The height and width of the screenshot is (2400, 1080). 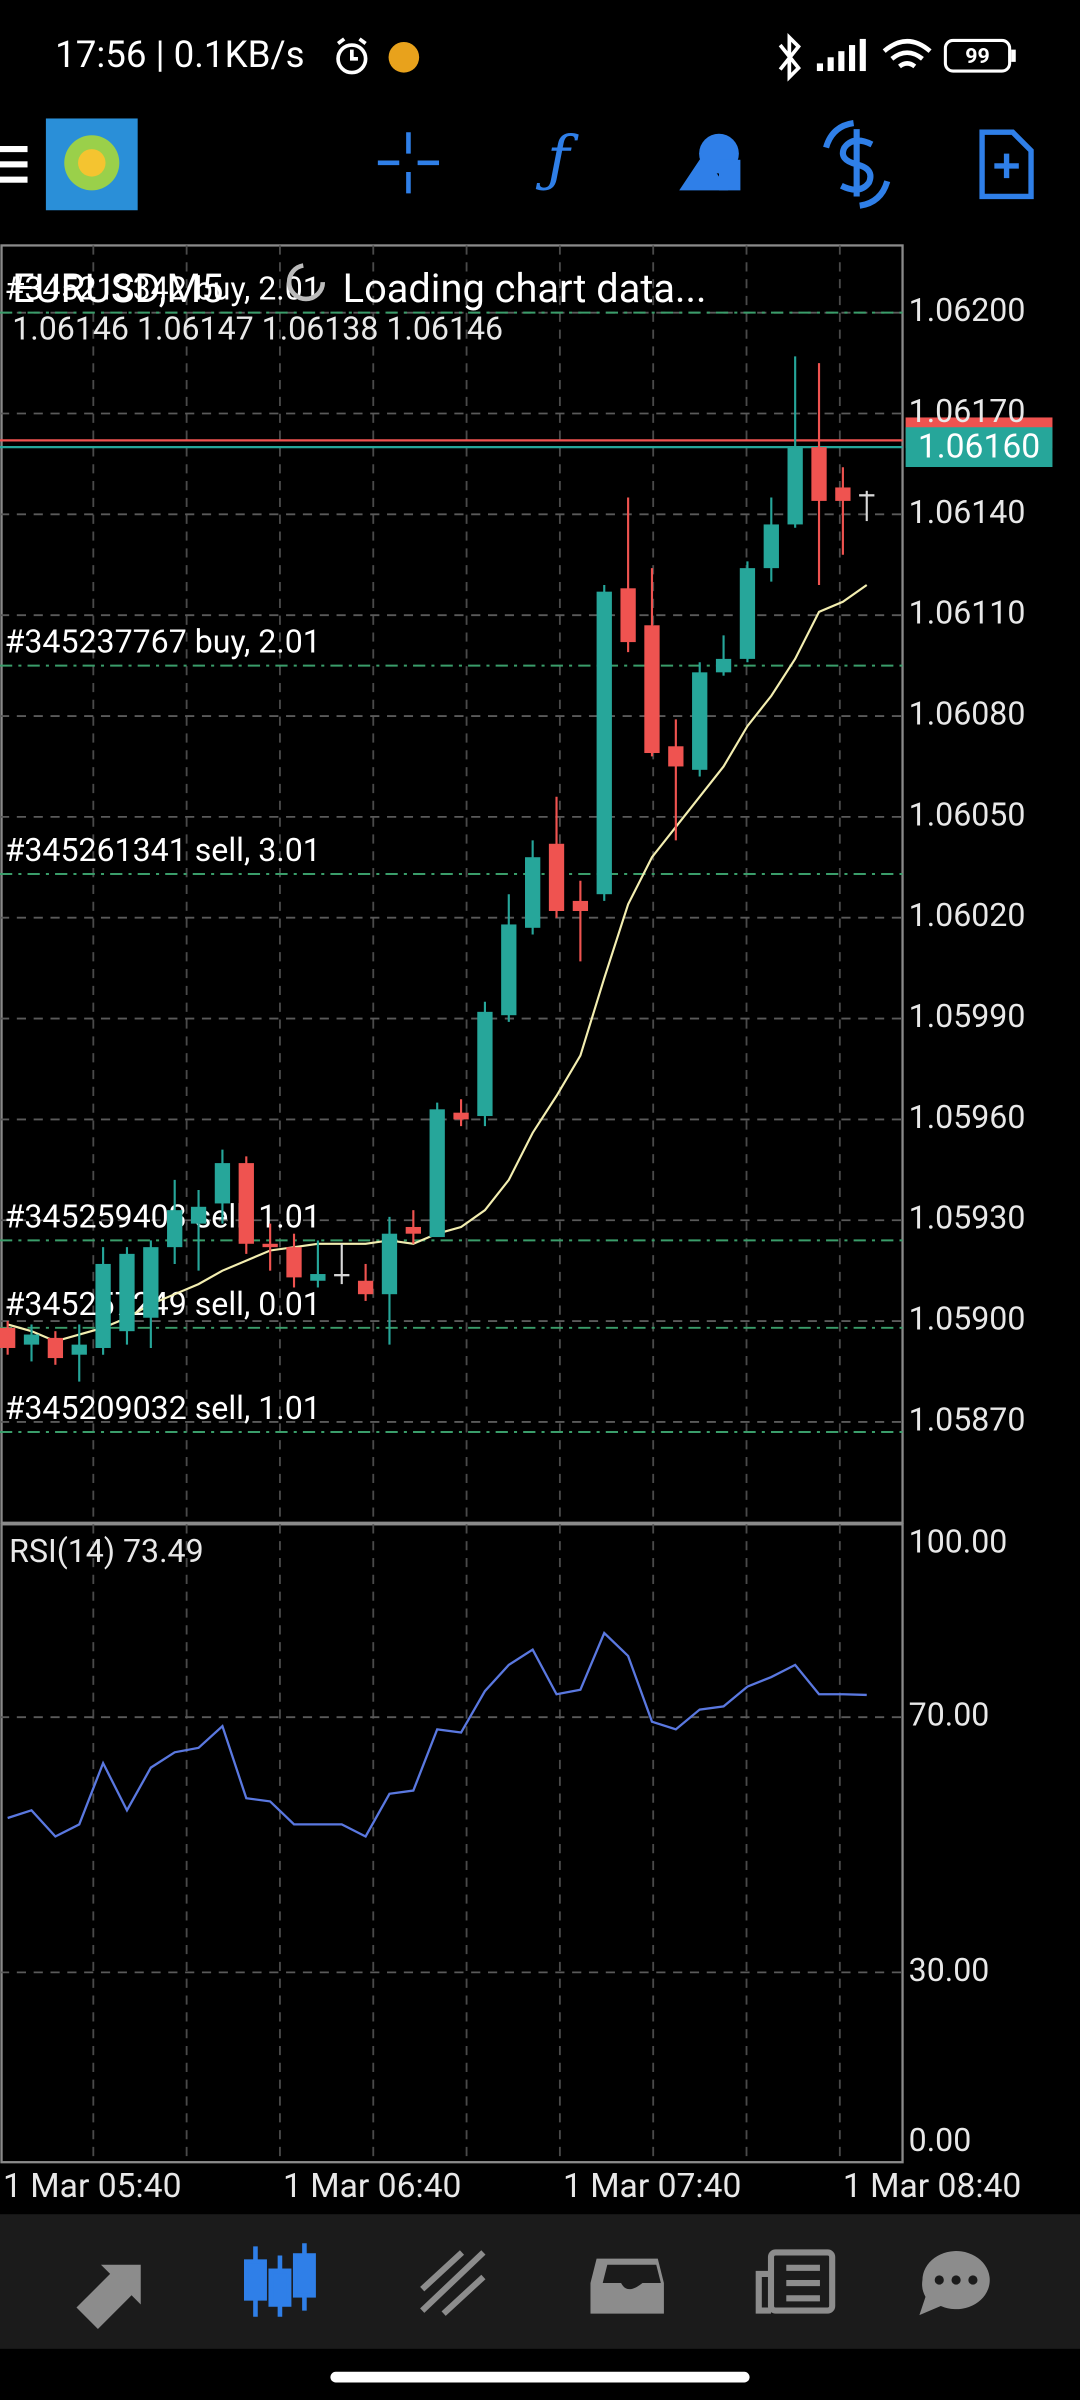 I want to click on menu-button, so click(x=14, y=164).